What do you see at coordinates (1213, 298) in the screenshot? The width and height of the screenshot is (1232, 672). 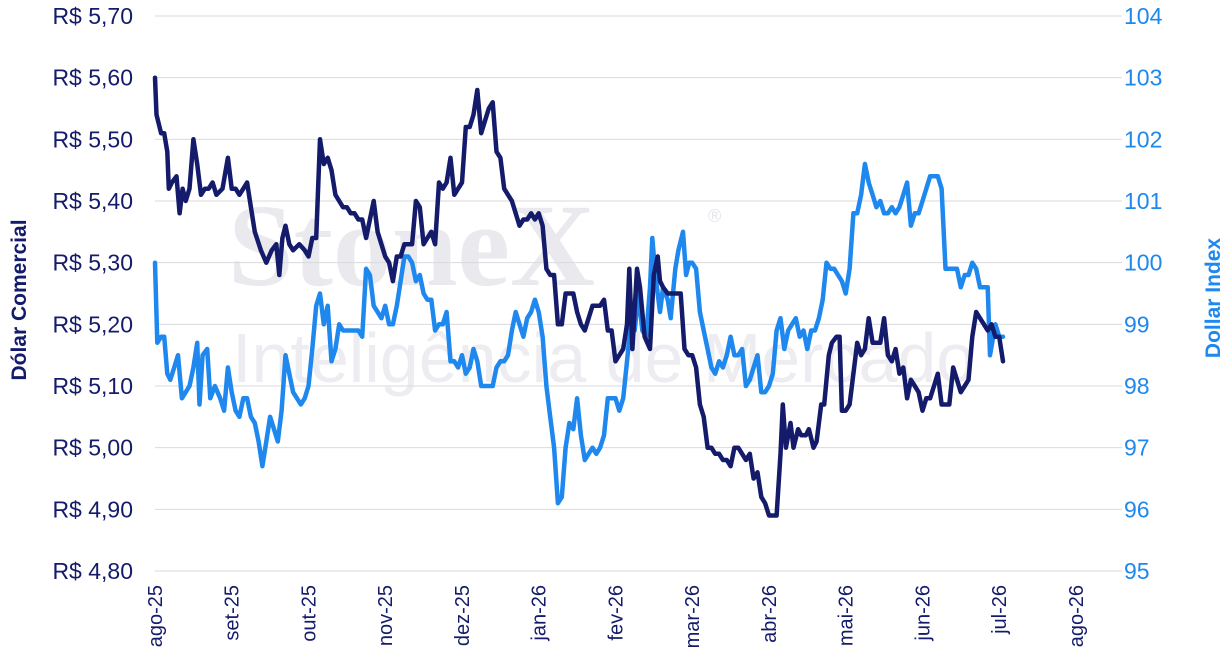 I see `right-axis-title: Dollar Index` at bounding box center [1213, 298].